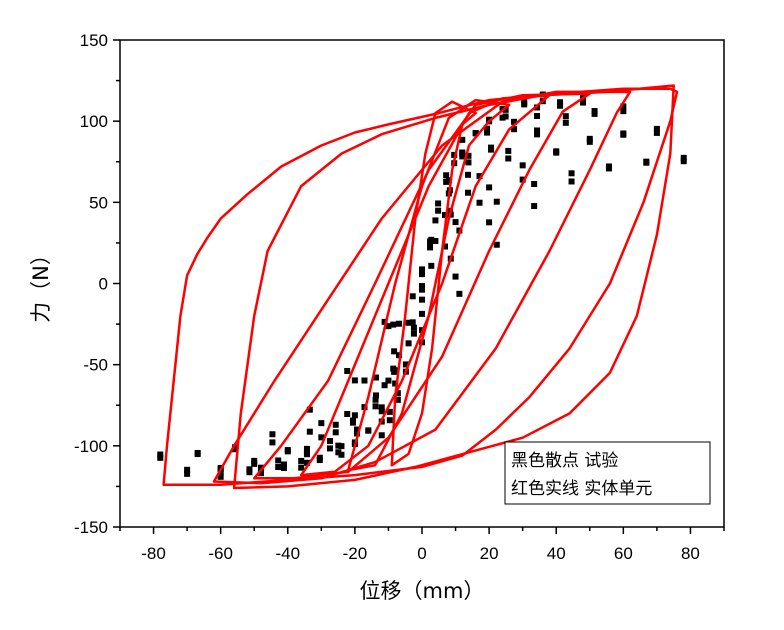 The height and width of the screenshot is (630, 784). Describe the element at coordinates (421, 553) in the screenshot. I see `x-tick-label: 0` at that location.